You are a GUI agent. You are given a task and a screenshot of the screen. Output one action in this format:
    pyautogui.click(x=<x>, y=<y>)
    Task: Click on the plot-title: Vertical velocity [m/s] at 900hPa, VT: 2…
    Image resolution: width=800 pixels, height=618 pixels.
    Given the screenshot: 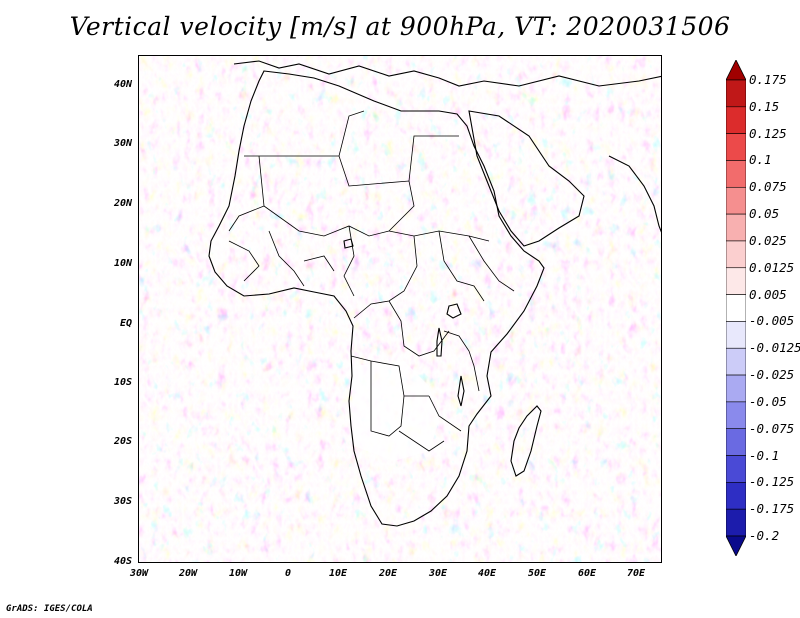 What is the action you would take?
    pyautogui.click(x=400, y=26)
    